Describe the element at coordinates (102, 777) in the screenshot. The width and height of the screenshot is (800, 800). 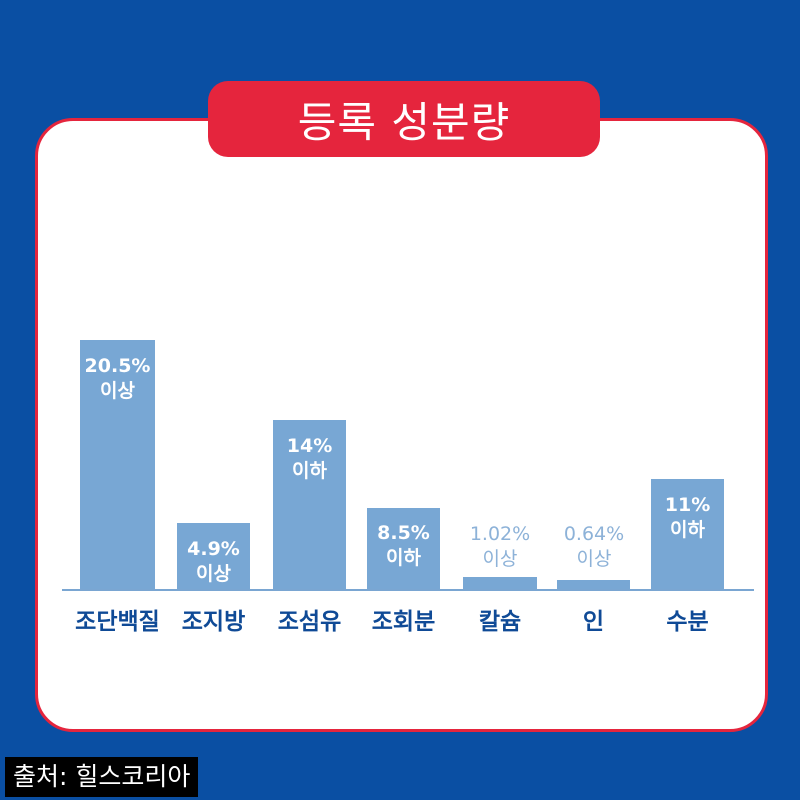
I see `source-caption: 출처: 힐스코리아` at that location.